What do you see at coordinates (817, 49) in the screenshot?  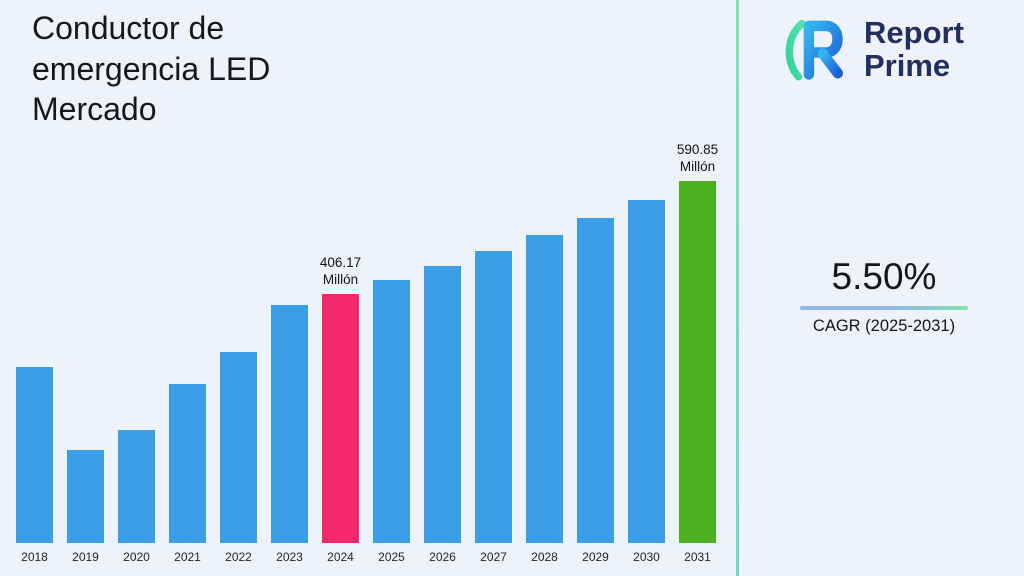 I see `report-prime-logo-icon` at bounding box center [817, 49].